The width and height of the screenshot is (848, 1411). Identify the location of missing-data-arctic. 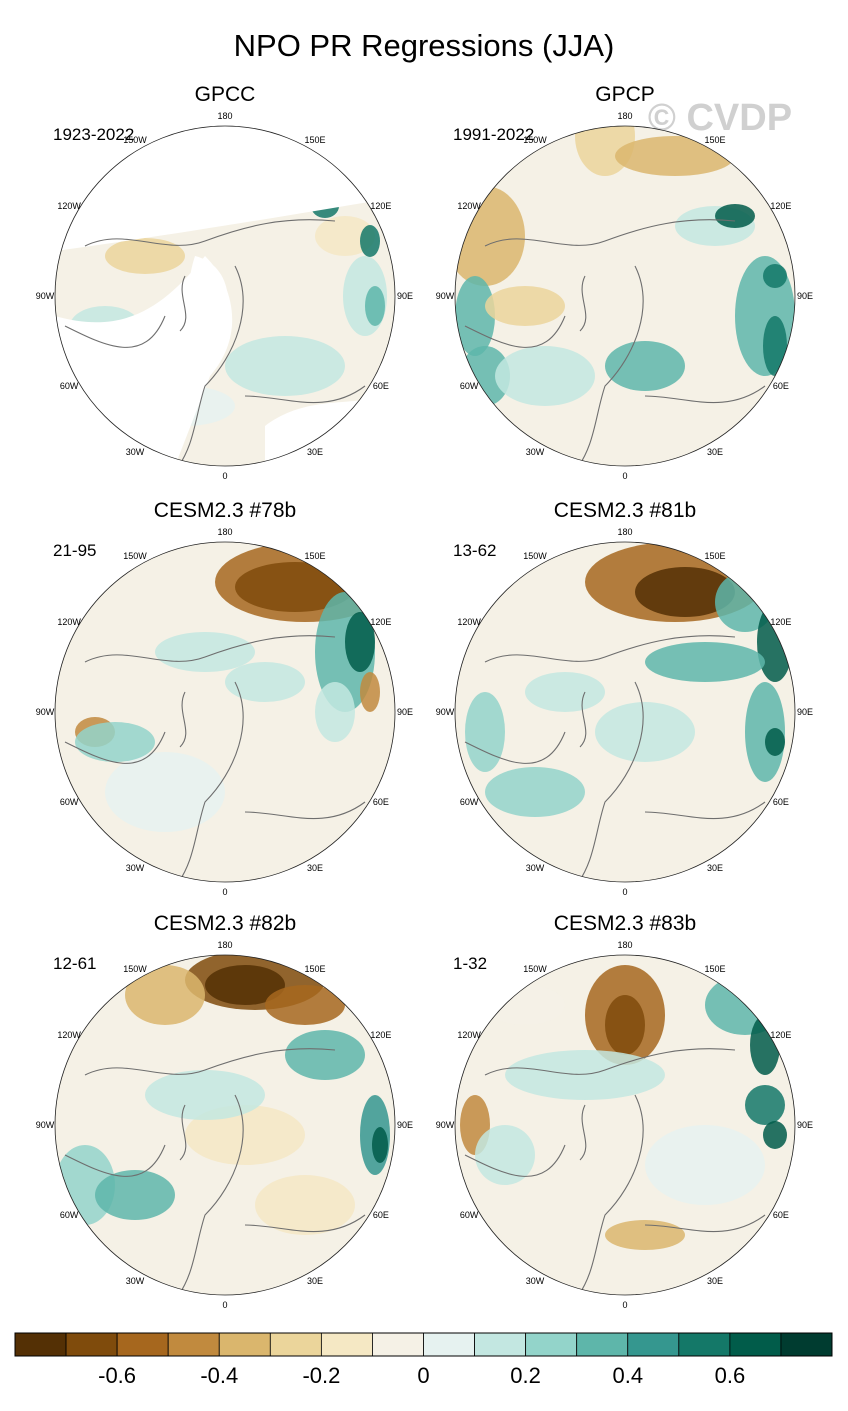
(209, 301).